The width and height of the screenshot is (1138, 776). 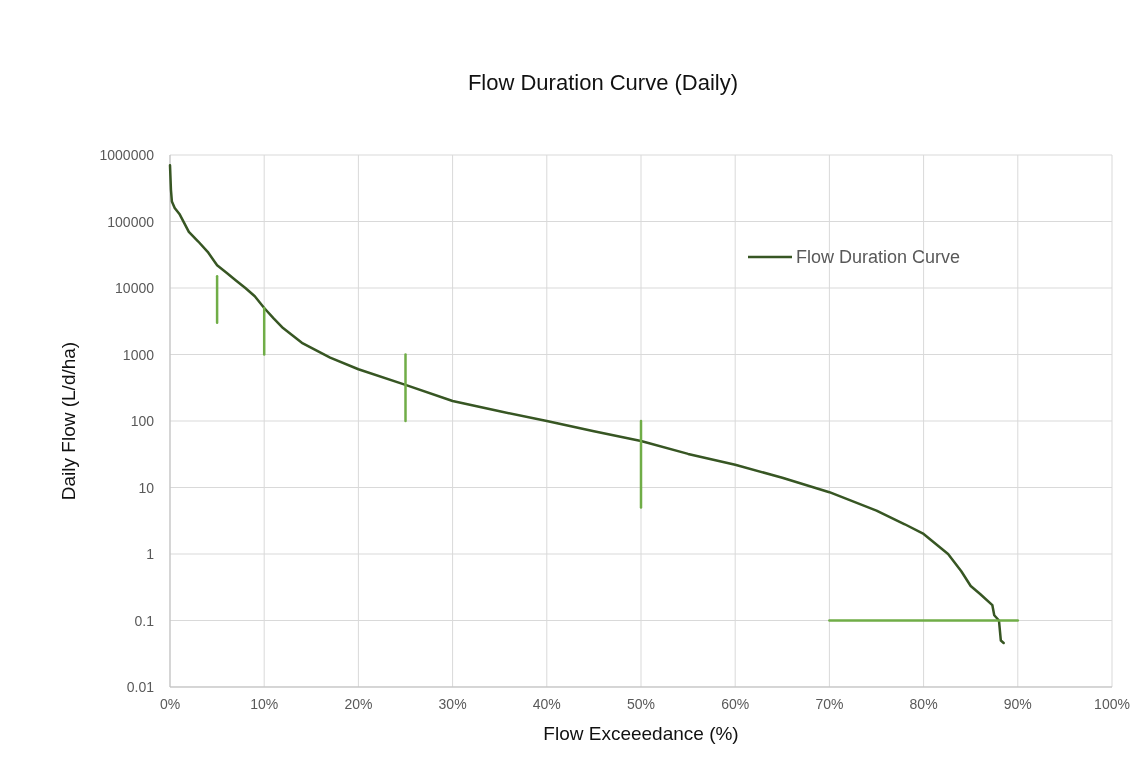 I want to click on x-tick-label: 50%, so click(x=641, y=704).